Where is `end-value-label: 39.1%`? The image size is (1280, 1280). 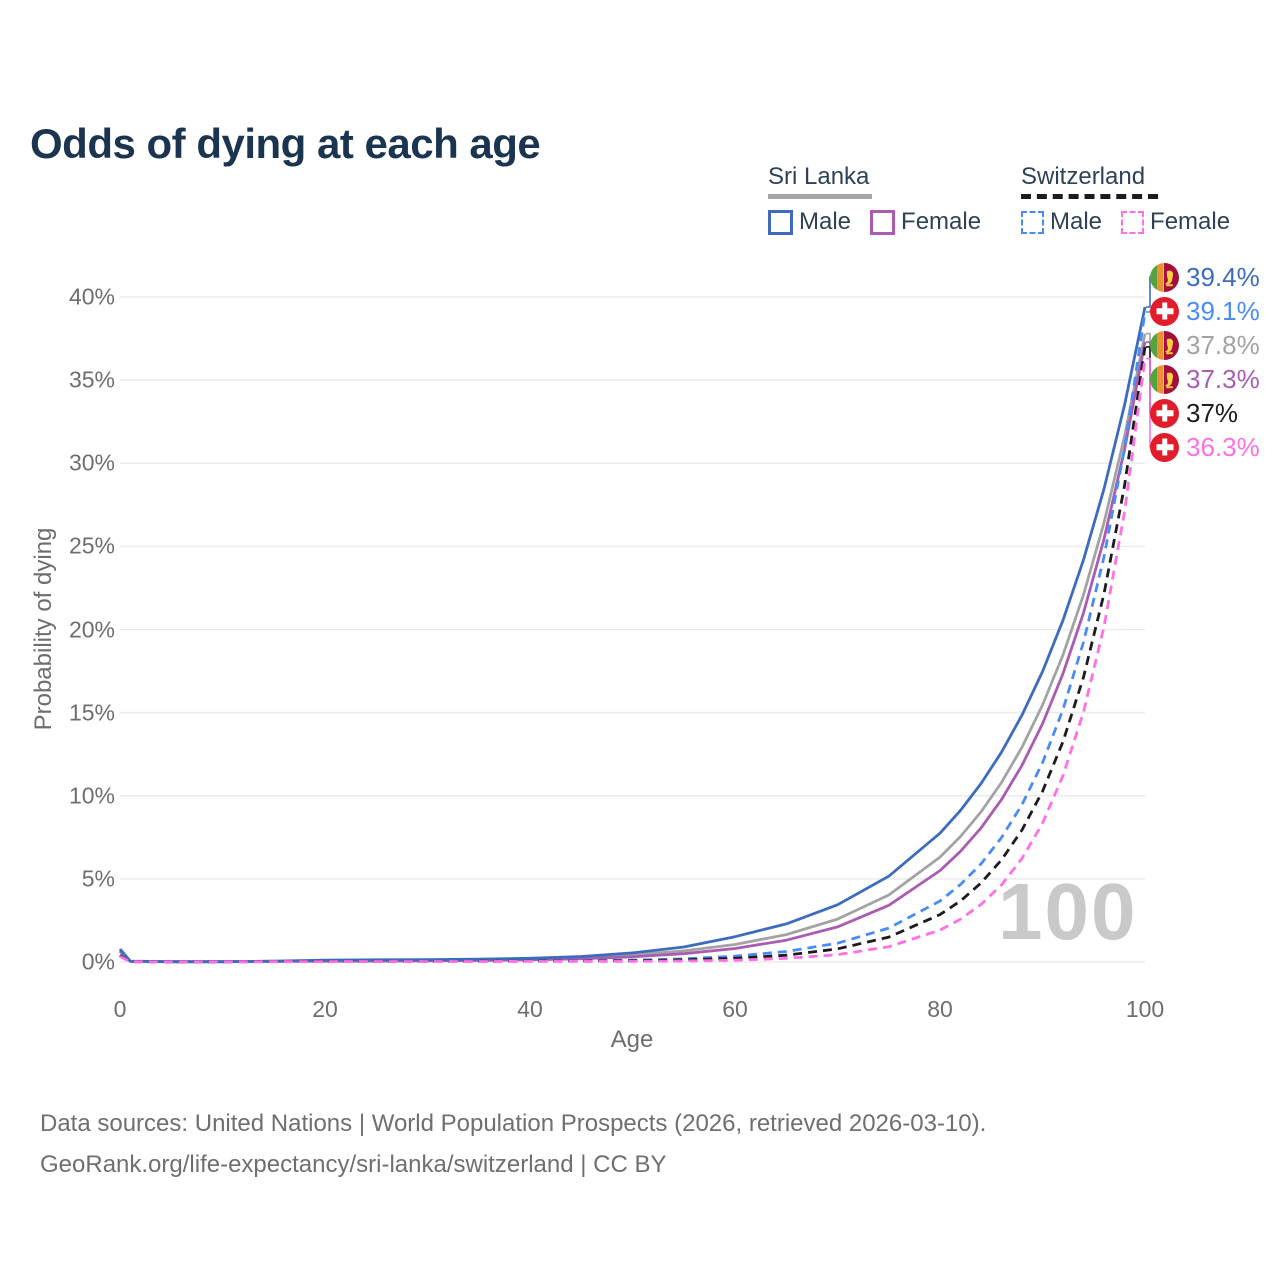 end-value-label: 39.1% is located at coordinates (1223, 310).